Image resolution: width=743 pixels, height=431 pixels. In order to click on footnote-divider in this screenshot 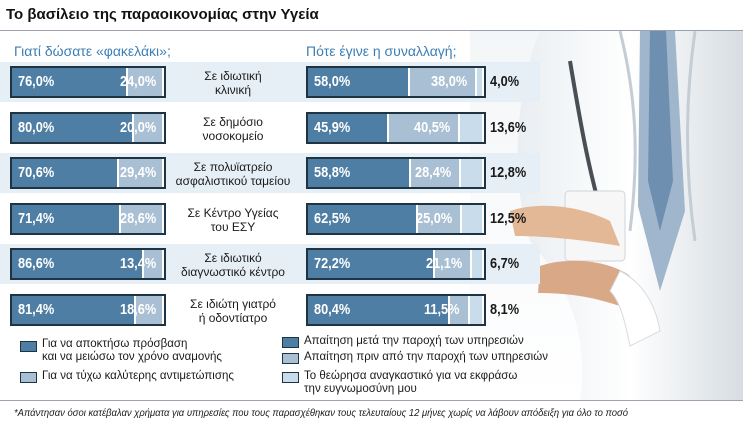, I will do `click(371, 400)`.